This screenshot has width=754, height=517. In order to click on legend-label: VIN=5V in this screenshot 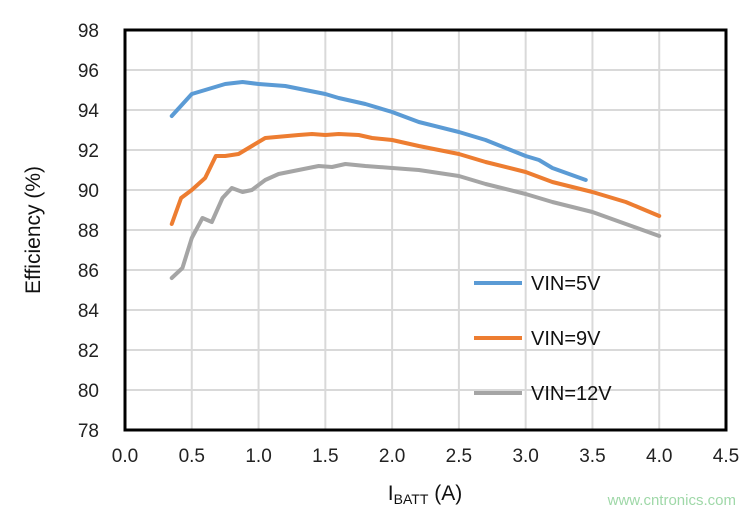, I will do `click(566, 284)`.